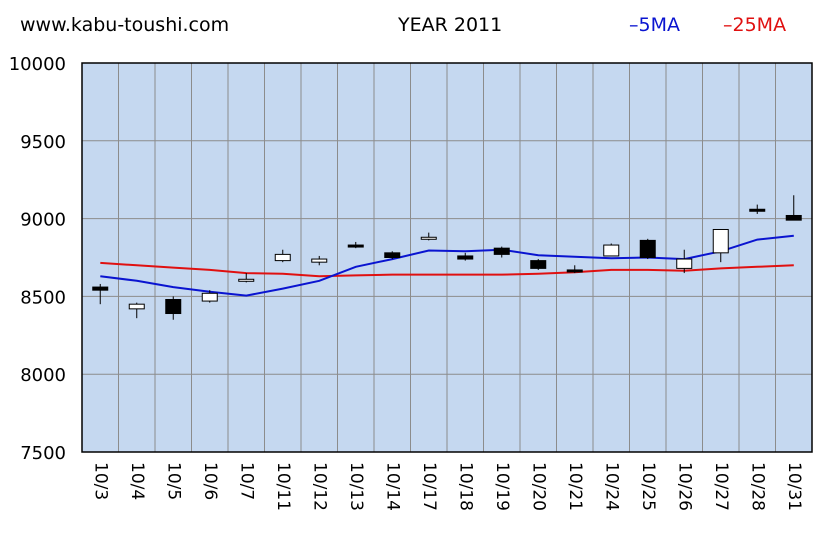 The image size is (830, 534). Describe the element at coordinates (465, 486) in the screenshot. I see `x-tick-label: 10/18` at that location.